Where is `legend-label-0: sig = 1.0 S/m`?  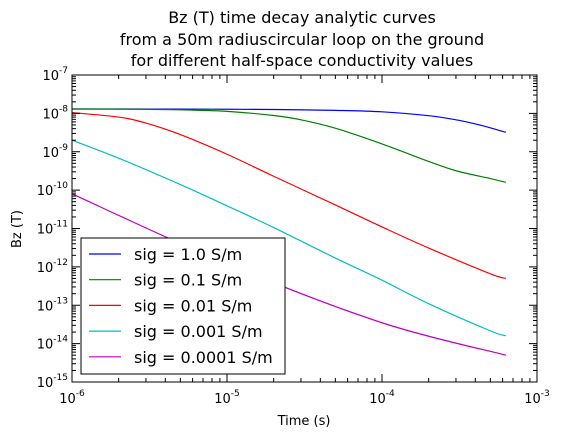
legend-label-0: sig = 1.0 S/m is located at coordinates (188, 254).